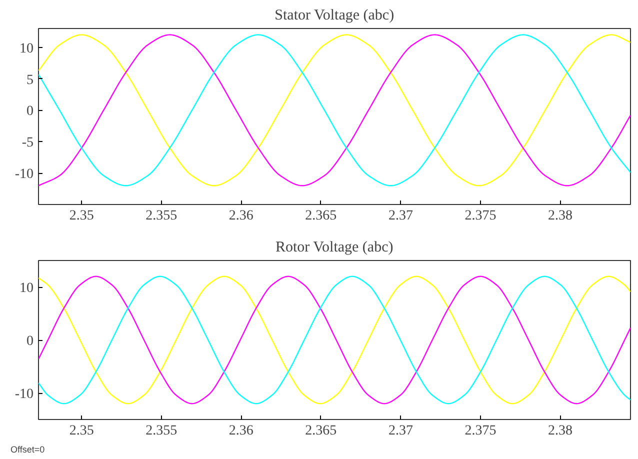 The image size is (638, 459). I want to click on chart-title: Stator Voltage (abc), so click(334, 16).